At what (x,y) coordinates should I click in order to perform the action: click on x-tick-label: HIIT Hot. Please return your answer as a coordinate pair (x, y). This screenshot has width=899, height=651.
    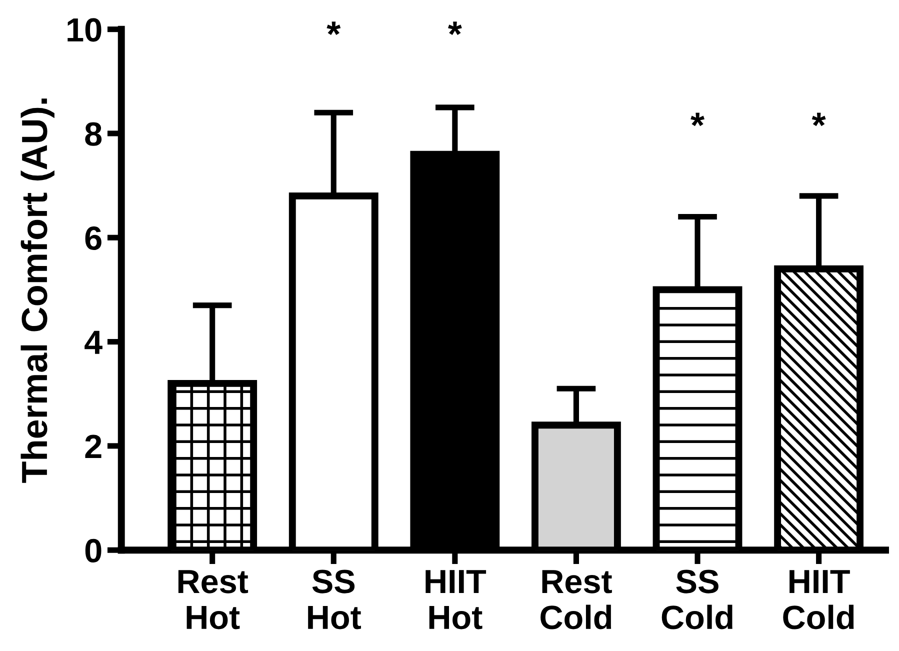
    Looking at the image, I should click on (456, 600).